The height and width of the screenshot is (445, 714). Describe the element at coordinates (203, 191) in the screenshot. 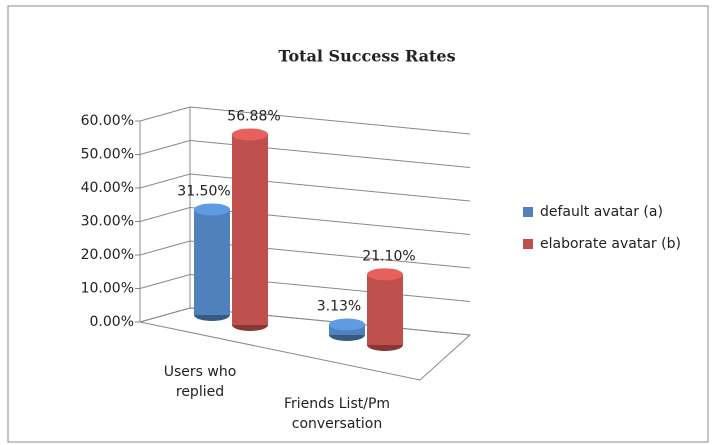

I see `data-label: 31.50%` at that location.